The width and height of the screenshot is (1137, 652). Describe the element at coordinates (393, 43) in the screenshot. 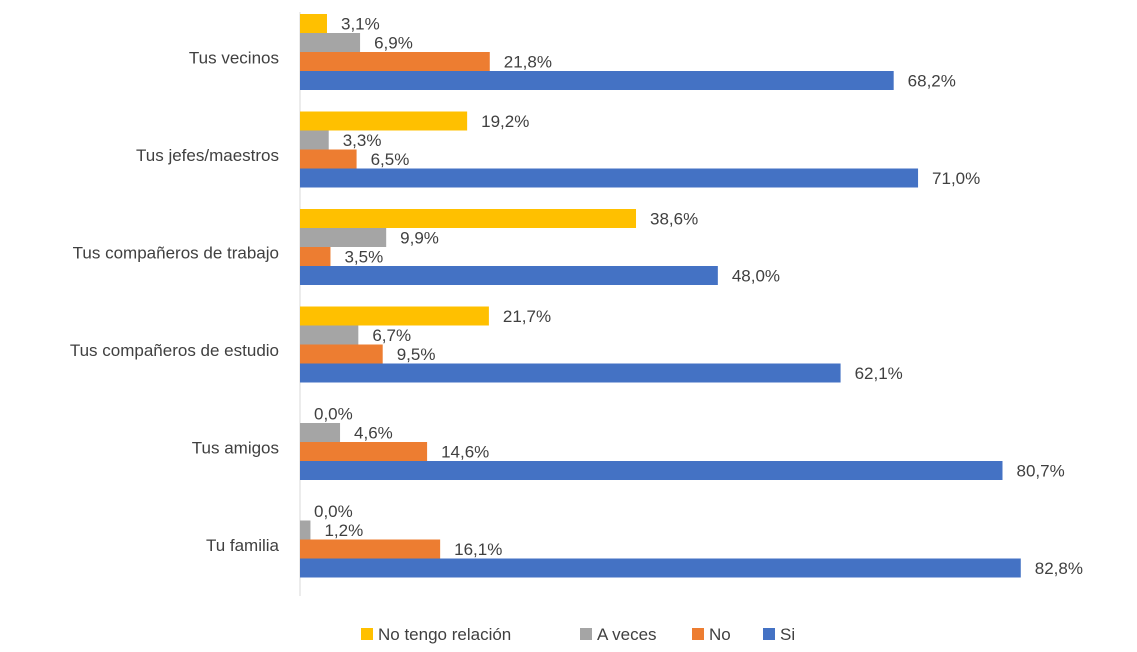

I see `data-label: 6,9%` at that location.